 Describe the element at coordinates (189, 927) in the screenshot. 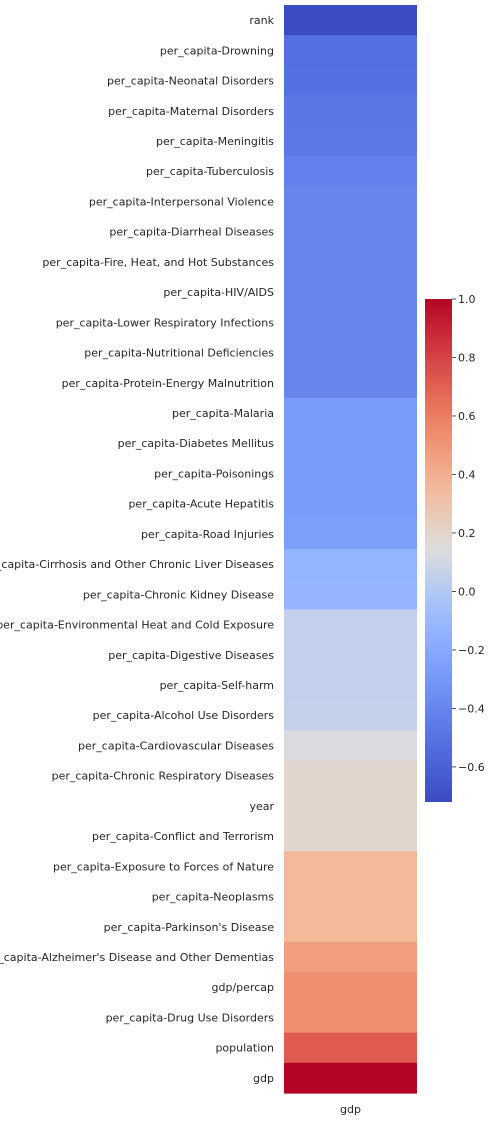

I see `row-label: per_capita-Parkinson's Disease` at that location.